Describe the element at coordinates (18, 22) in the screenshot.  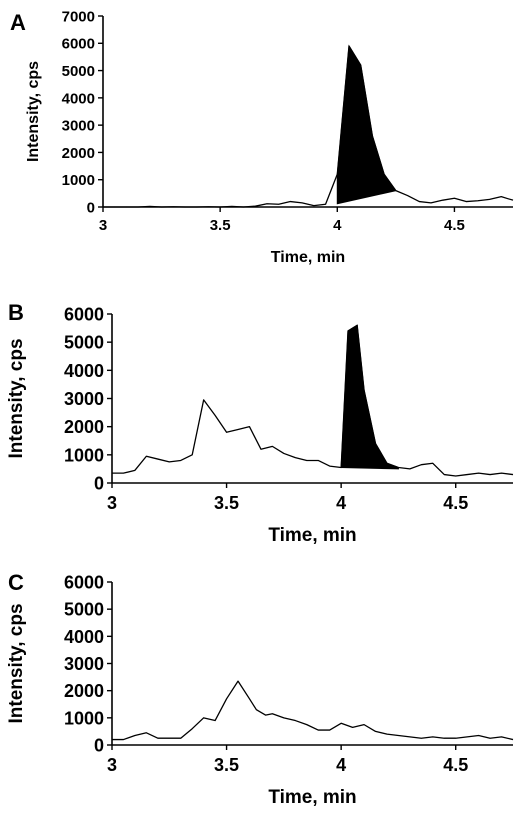
I see `panel-label: A` at that location.